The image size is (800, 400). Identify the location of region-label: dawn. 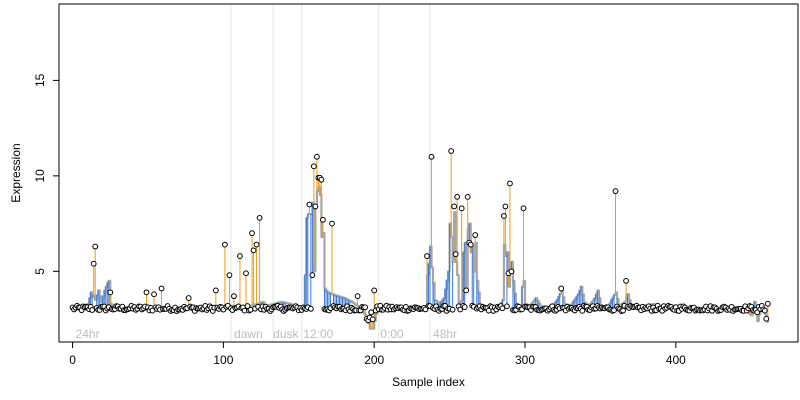
(248, 334).